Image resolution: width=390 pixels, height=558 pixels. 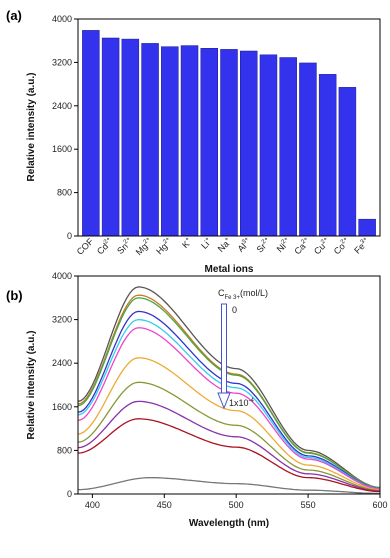 I want to click on panel-a-x-tick-label: COF, so click(x=85, y=246).